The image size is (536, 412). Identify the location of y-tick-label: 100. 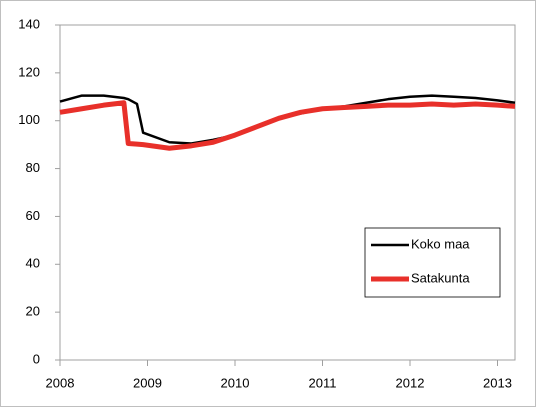
(29, 119).